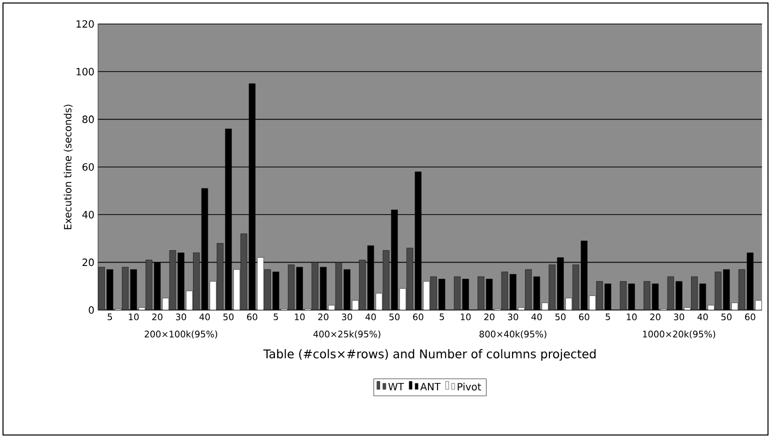 Image resolution: width=771 pixels, height=438 pixels. Describe the element at coordinates (396, 386) in the screenshot. I see `legend-label: WT` at that location.